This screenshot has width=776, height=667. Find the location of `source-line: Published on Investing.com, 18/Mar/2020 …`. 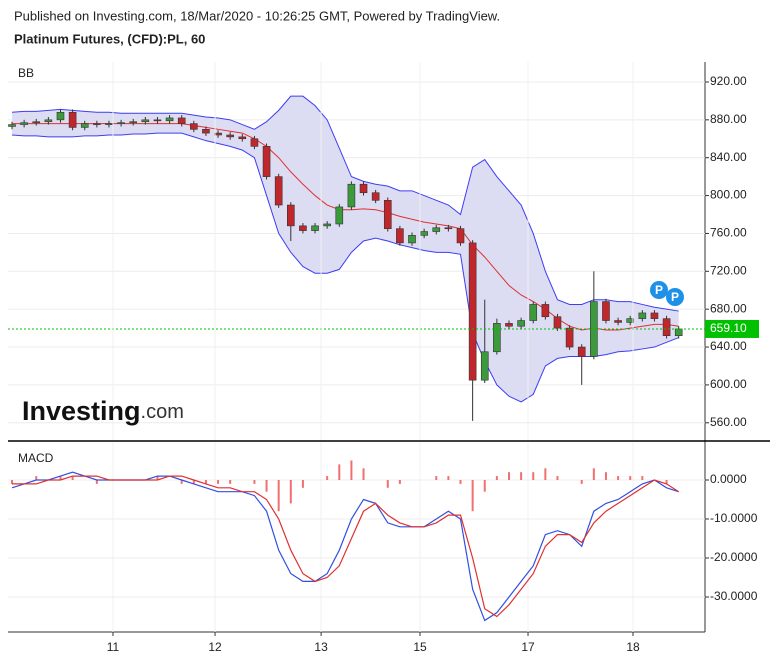

source-line: Published on Investing.com, 18/Mar/2020 … is located at coordinates (257, 15).